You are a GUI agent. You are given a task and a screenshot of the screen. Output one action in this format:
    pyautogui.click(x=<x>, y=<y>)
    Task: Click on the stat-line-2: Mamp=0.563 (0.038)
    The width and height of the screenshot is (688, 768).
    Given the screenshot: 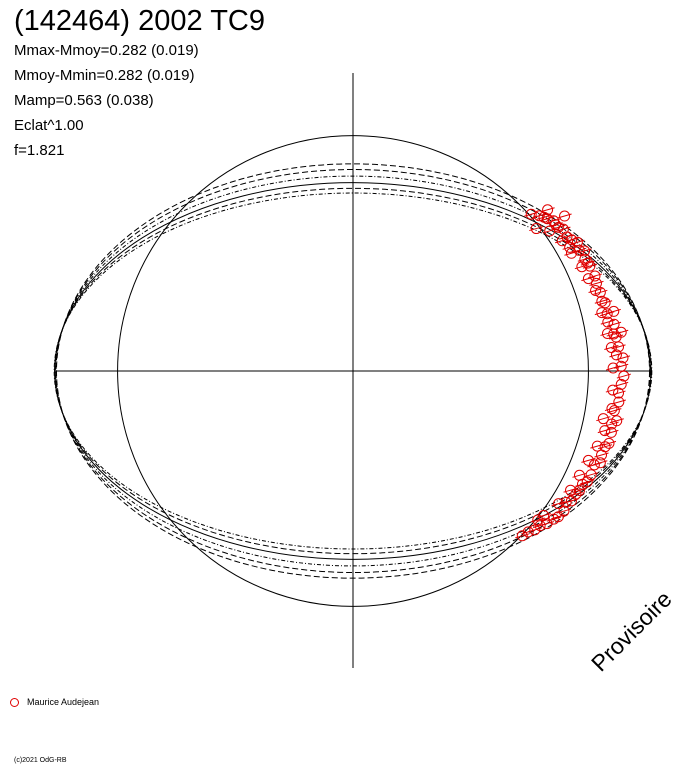 What is the action you would take?
    pyautogui.click(x=84, y=100)
    